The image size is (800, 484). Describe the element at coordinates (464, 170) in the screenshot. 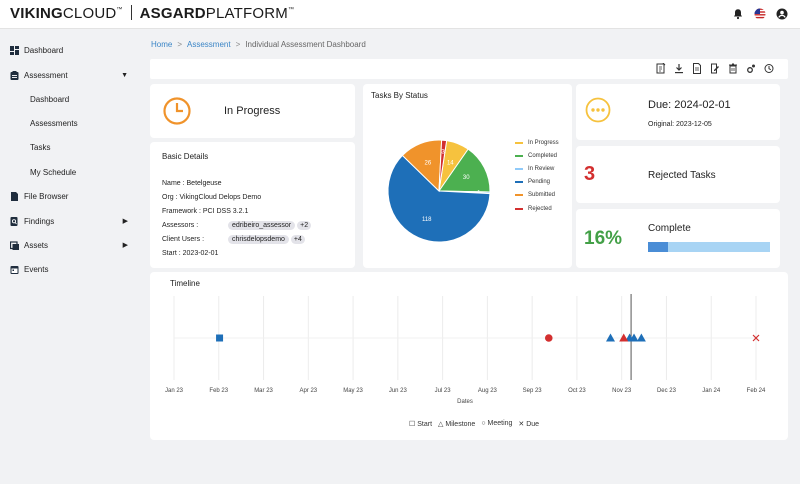

I see `pie-slice-completed` at that location.